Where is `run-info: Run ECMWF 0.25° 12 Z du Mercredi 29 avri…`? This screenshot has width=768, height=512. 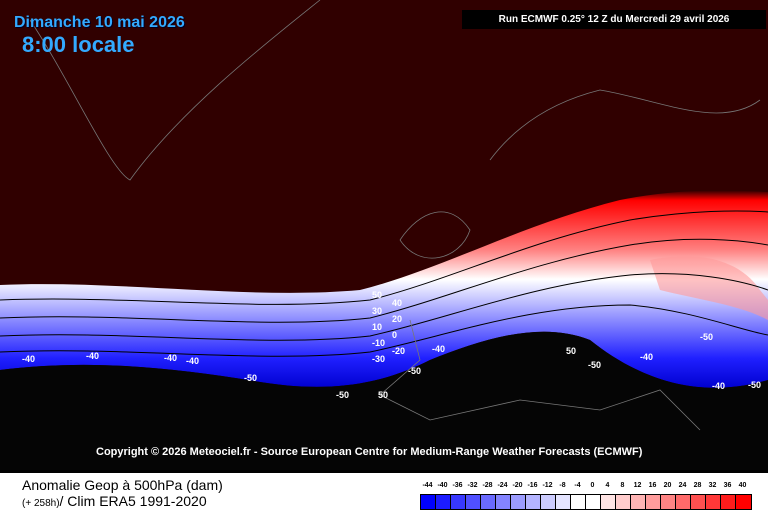 run-info: Run ECMWF 0.25° 12 Z du Mercredi 29 avri… is located at coordinates (614, 19).